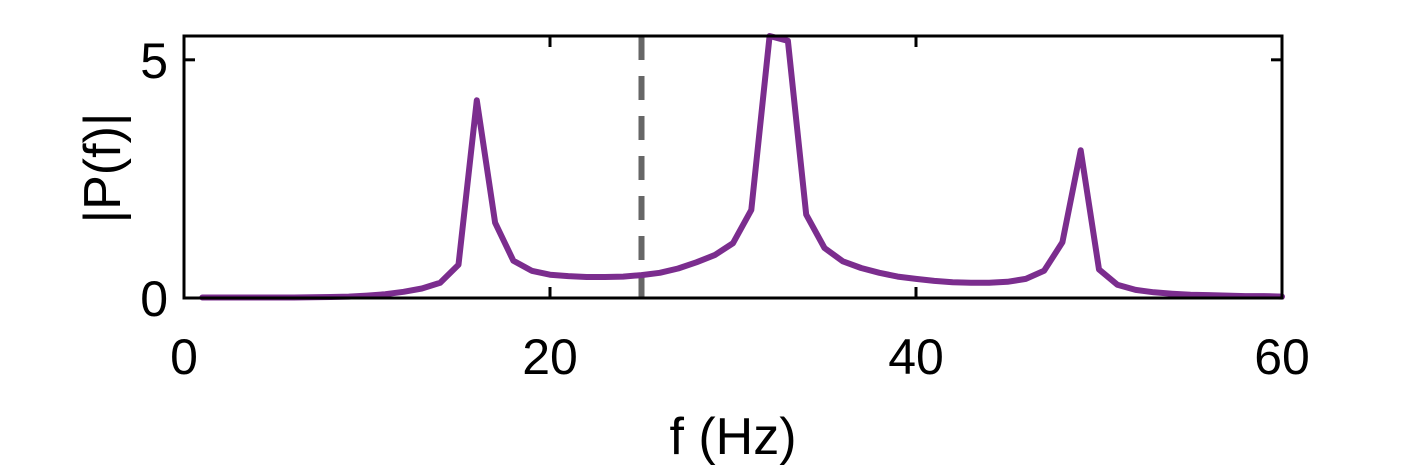 This screenshot has width=1417, height=472. What do you see at coordinates (732, 437) in the screenshot?
I see `x-axis-label: f (Hz)` at bounding box center [732, 437].